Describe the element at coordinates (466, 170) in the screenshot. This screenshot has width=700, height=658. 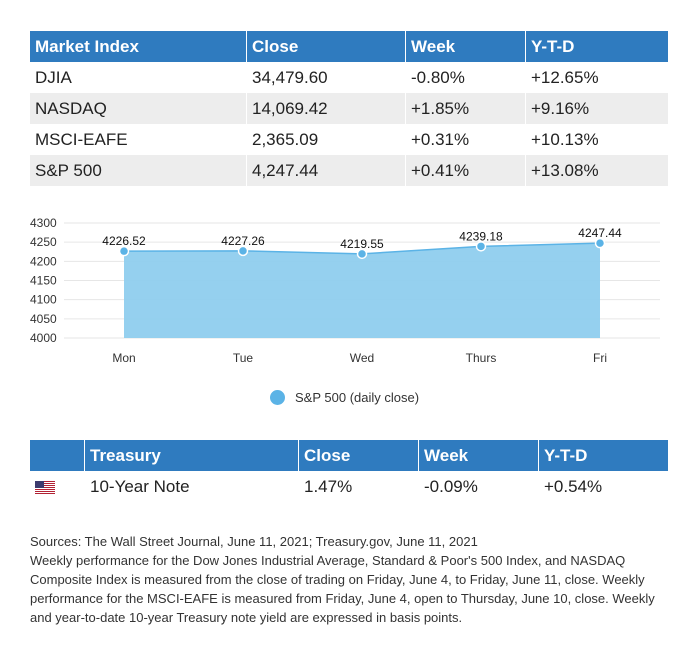
I see `index-week: +0.41%` at that location.